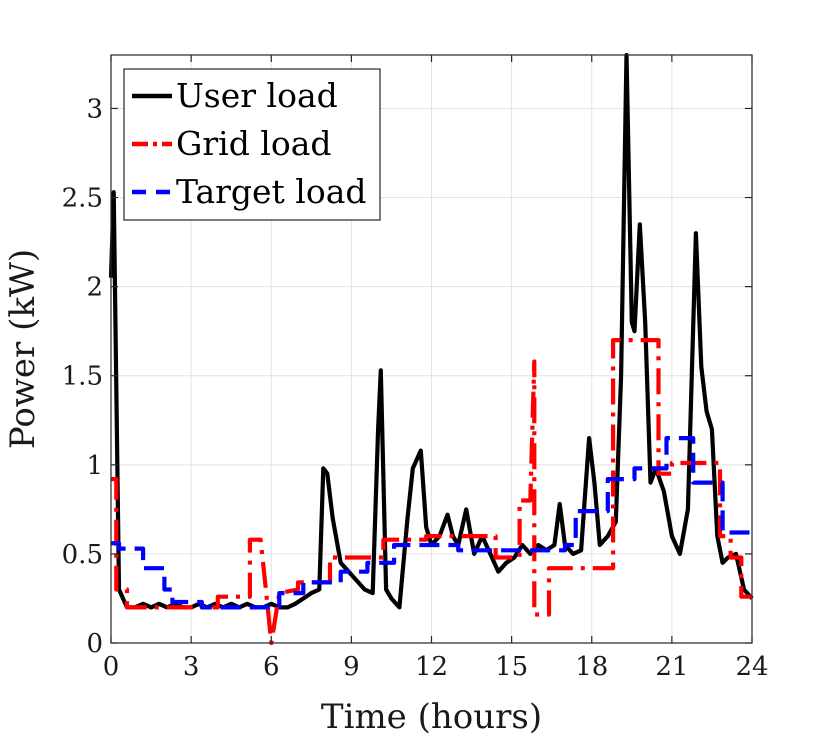 The image size is (830, 751). Describe the element at coordinates (94, 109) in the screenshot. I see `y-tick-label: 3` at that location.